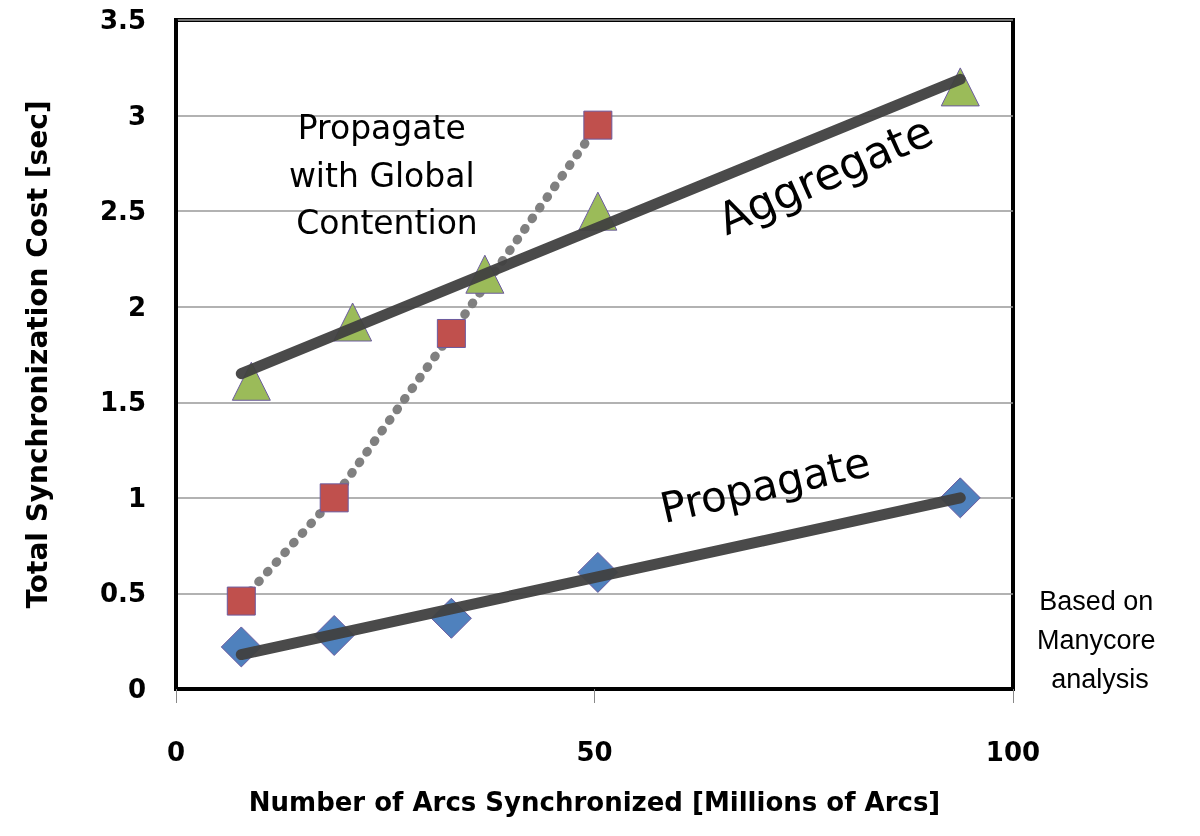 The height and width of the screenshot is (836, 1200). Describe the element at coordinates (122, 402) in the screenshot. I see `y-tick-label: 1.5` at that location.